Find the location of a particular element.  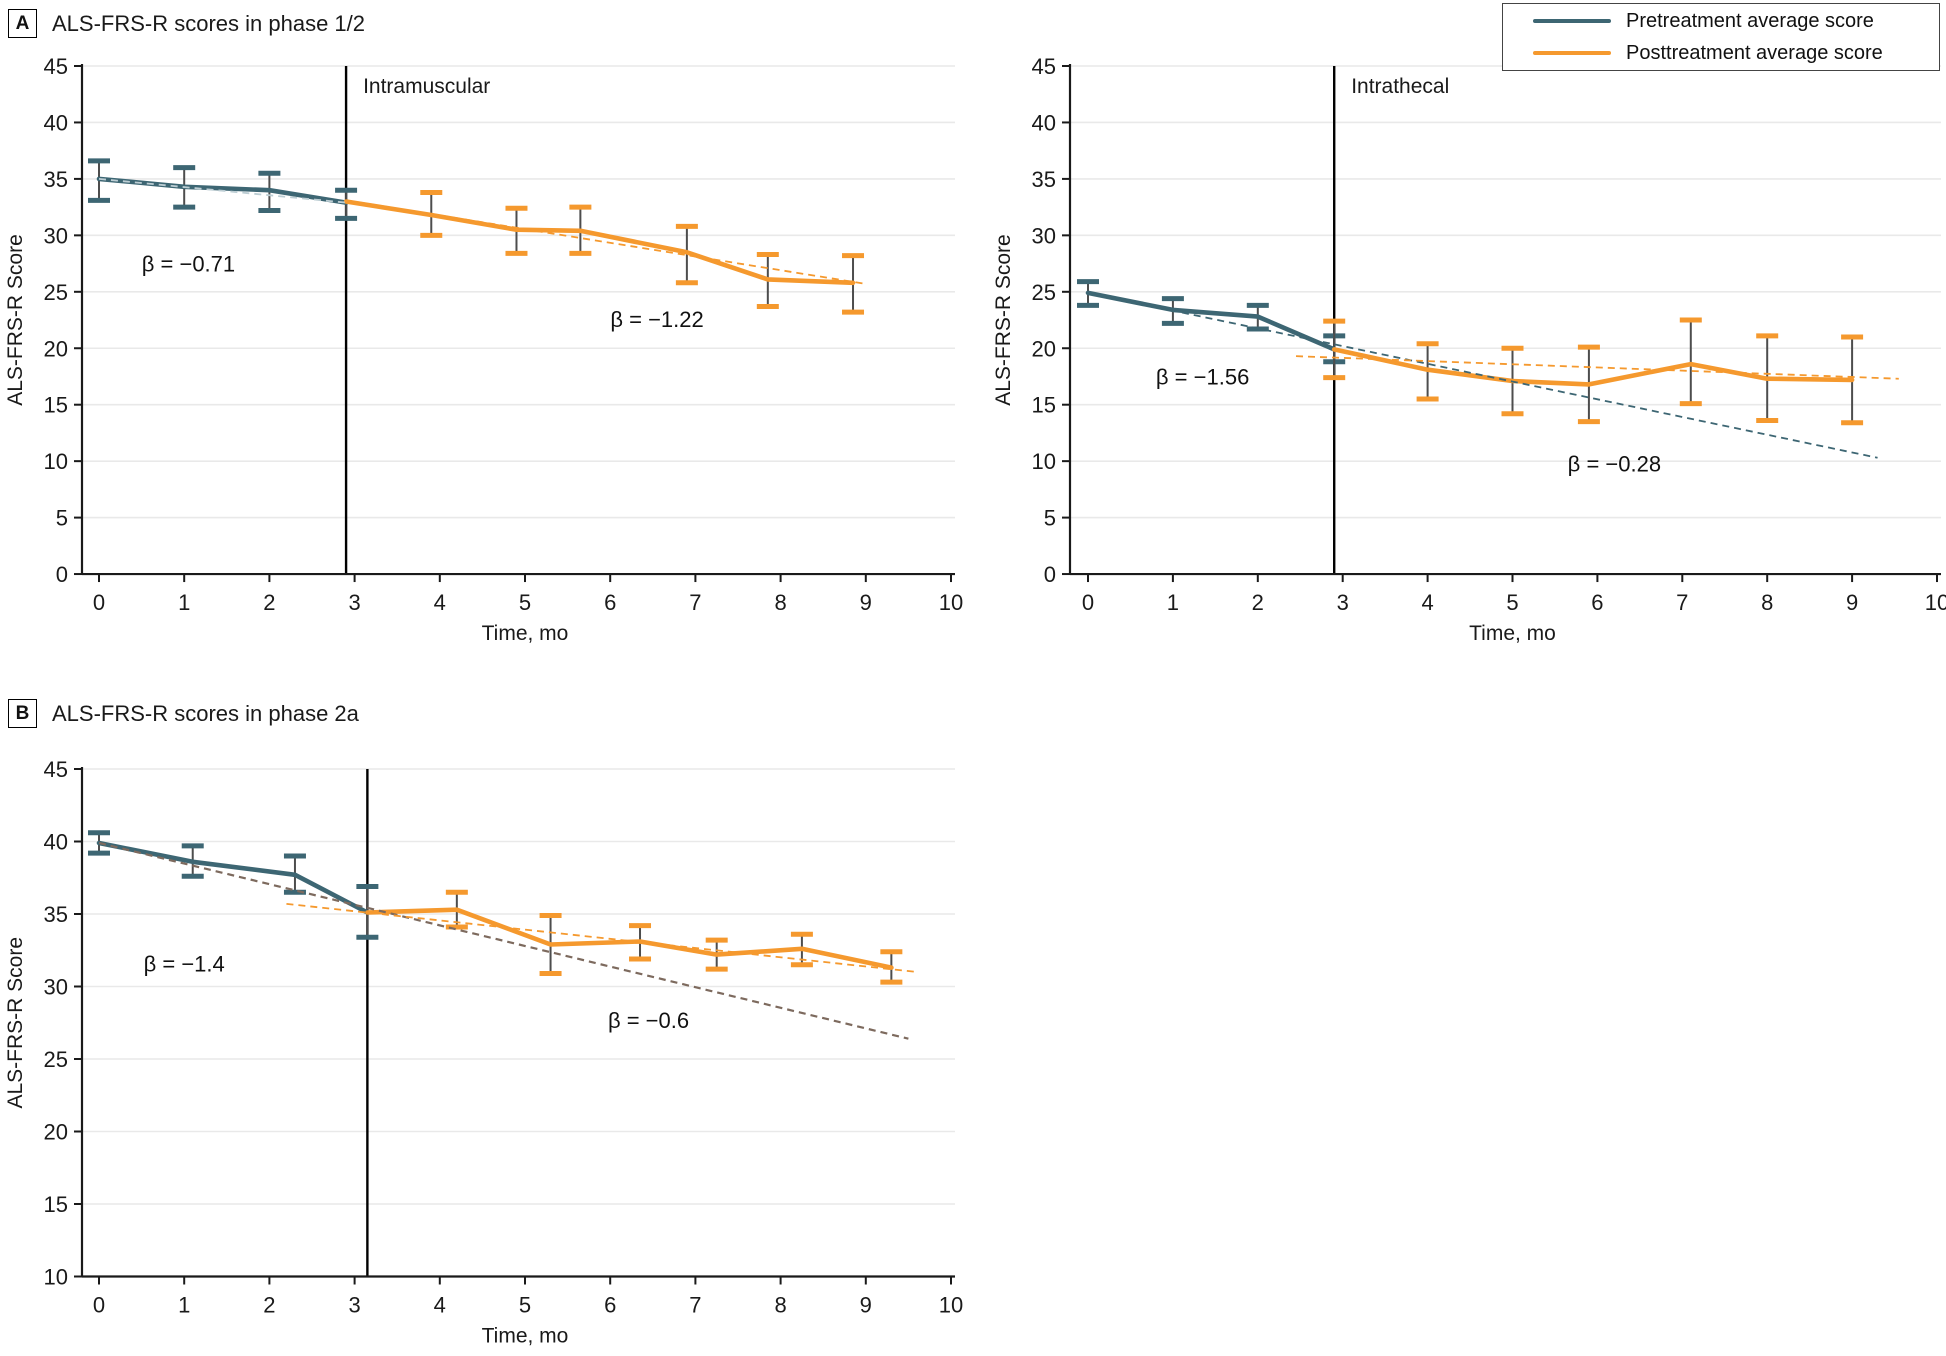

phase2a-trend-post is located at coordinates (602, 937).